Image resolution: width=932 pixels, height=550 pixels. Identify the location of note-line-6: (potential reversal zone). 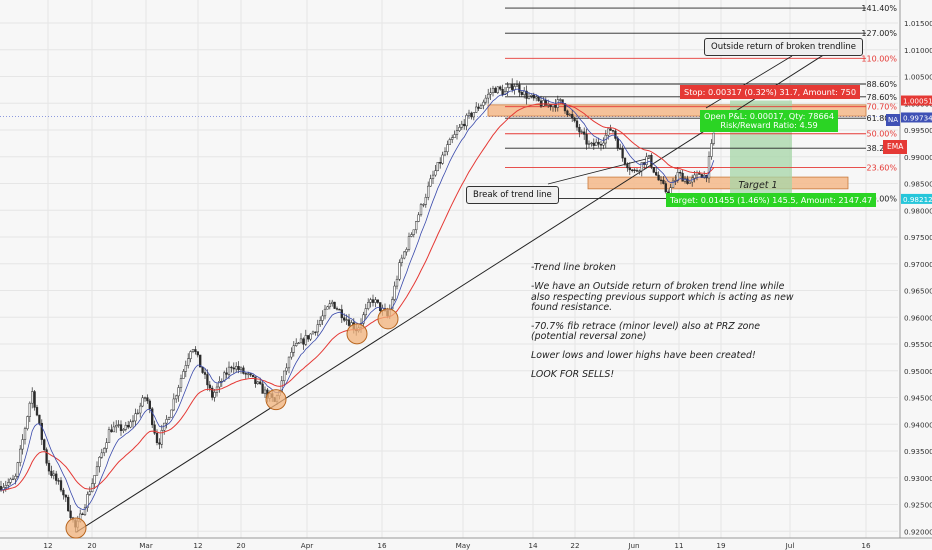
(589, 336).